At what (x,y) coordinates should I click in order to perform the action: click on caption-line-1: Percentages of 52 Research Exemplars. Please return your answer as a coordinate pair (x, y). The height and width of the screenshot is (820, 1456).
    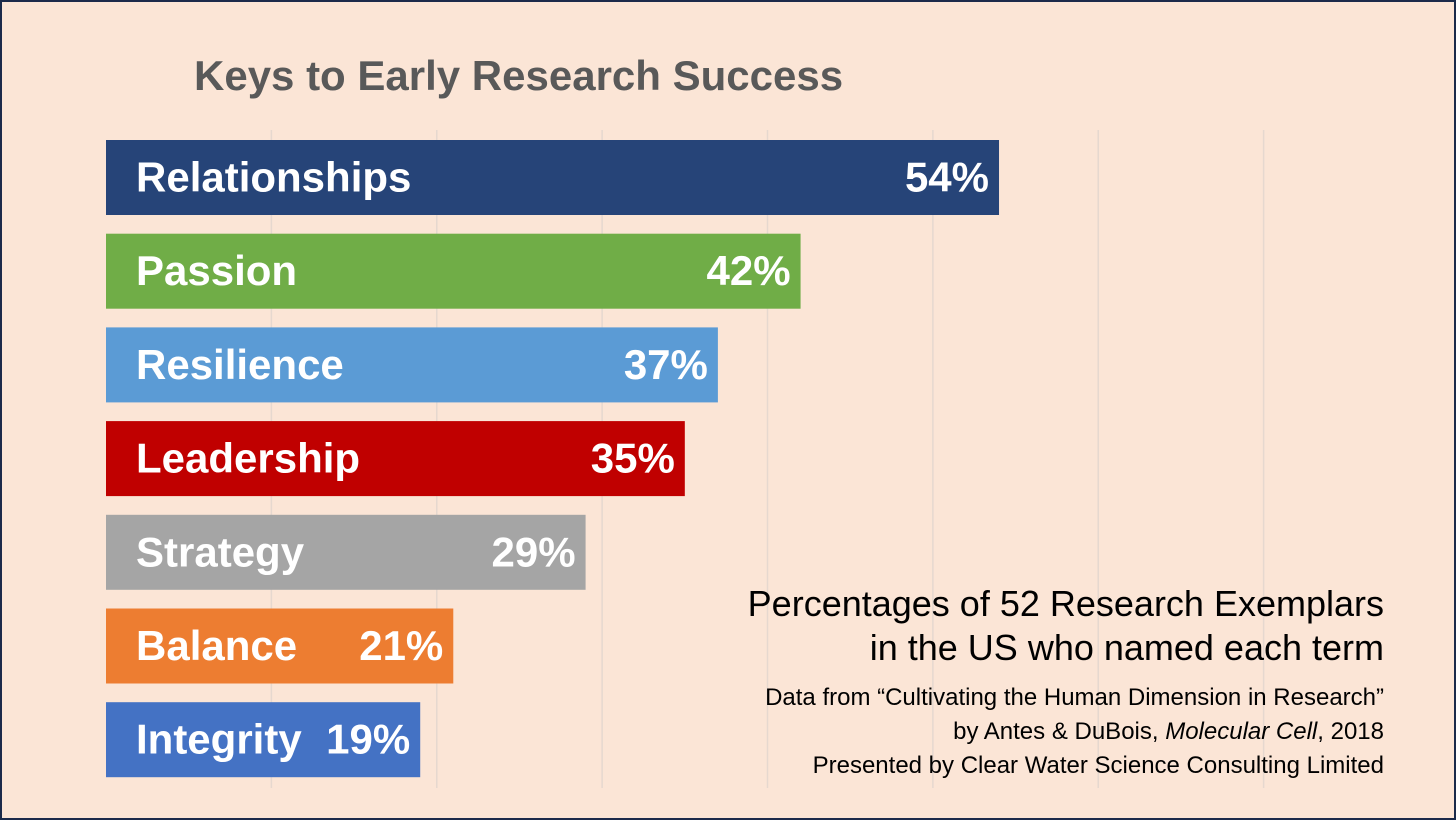
    Looking at the image, I should click on (1065, 603).